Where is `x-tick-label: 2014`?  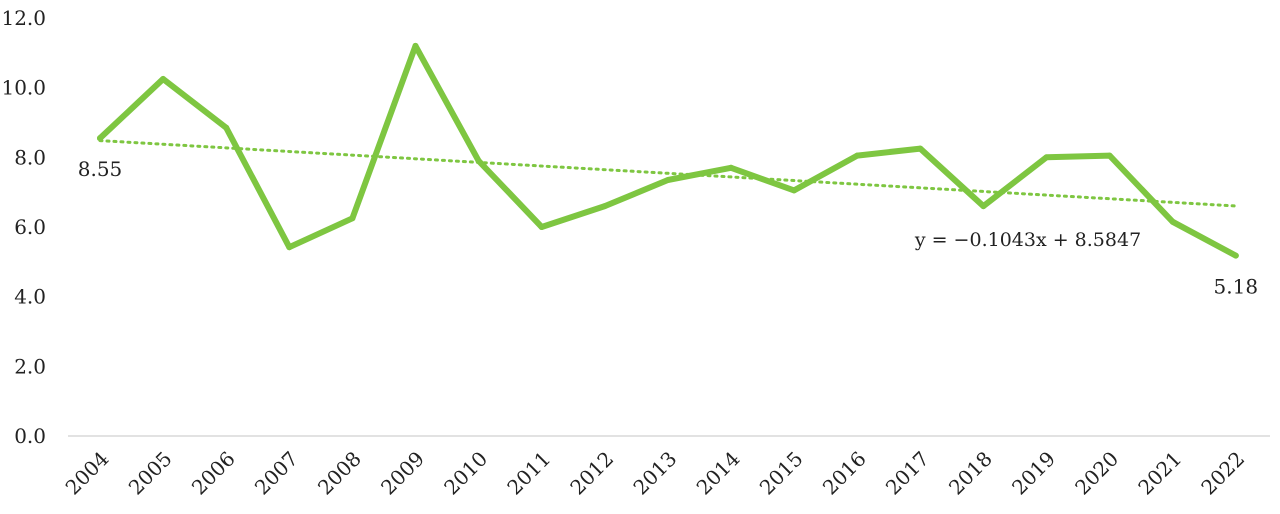 x-tick-label: 2014 is located at coordinates (718, 473).